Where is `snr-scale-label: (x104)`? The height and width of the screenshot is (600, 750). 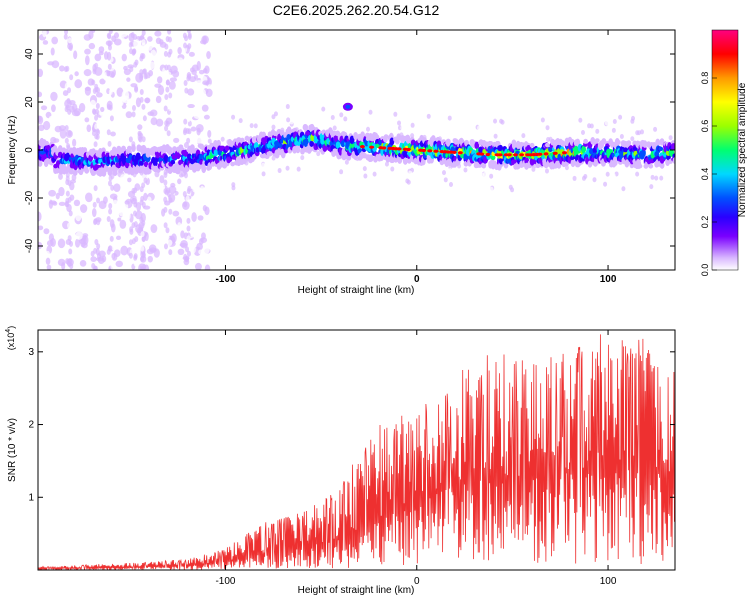
snr-scale-label: (x104) is located at coordinates (10, 338).